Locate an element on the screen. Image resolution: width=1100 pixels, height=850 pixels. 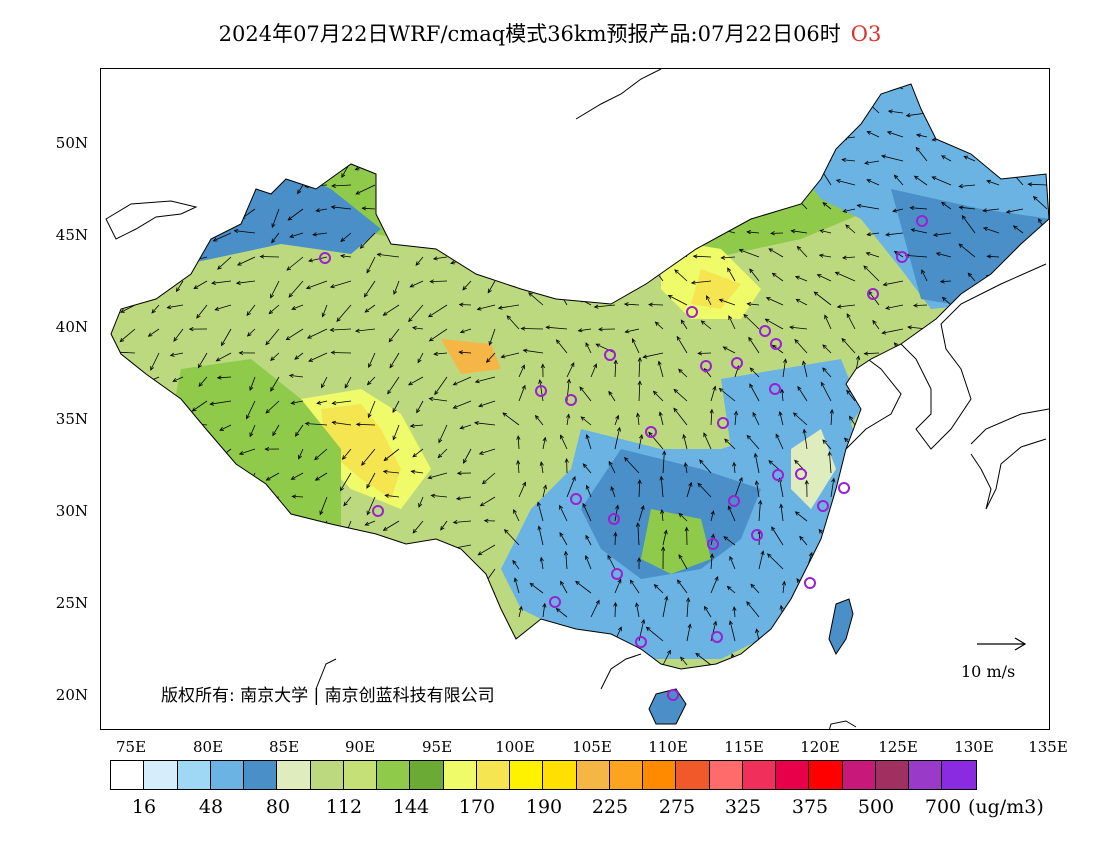
legend-tick-label: 325 is located at coordinates (743, 807).